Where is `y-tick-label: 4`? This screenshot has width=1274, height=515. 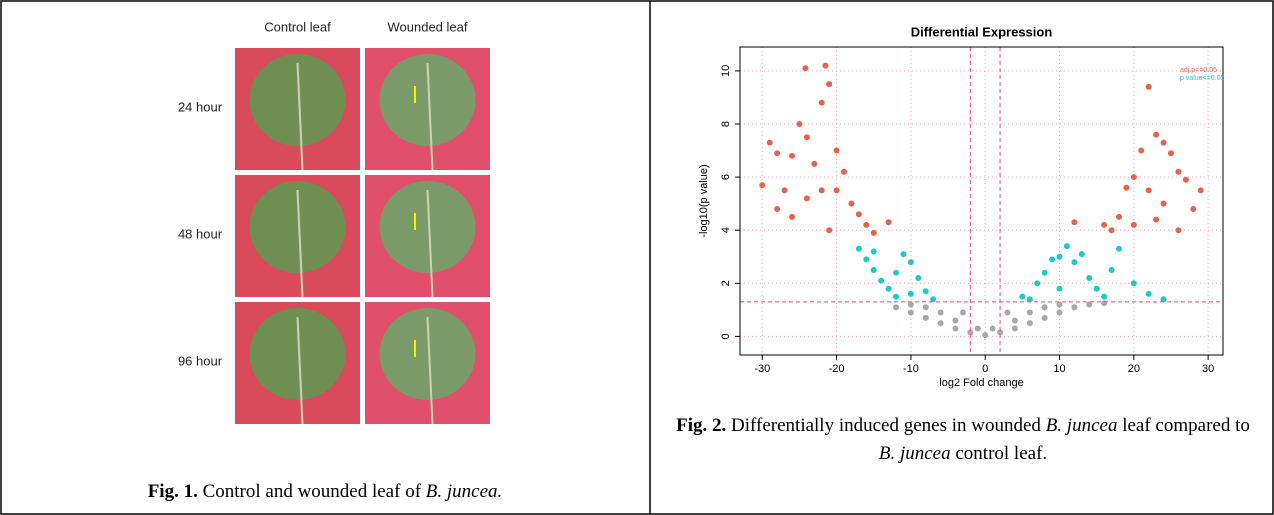
y-tick-label: 4 is located at coordinates (726, 230).